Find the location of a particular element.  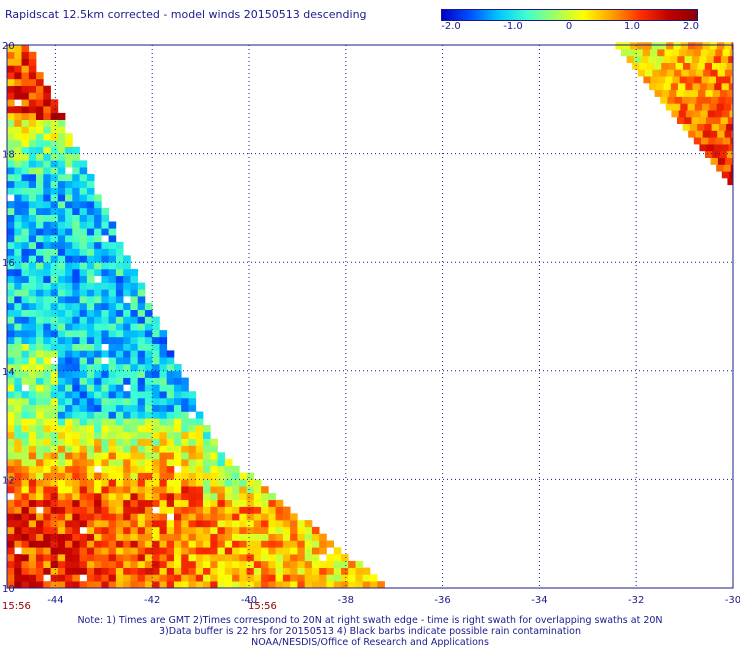

x-tick-label: -38 is located at coordinates (346, 600).